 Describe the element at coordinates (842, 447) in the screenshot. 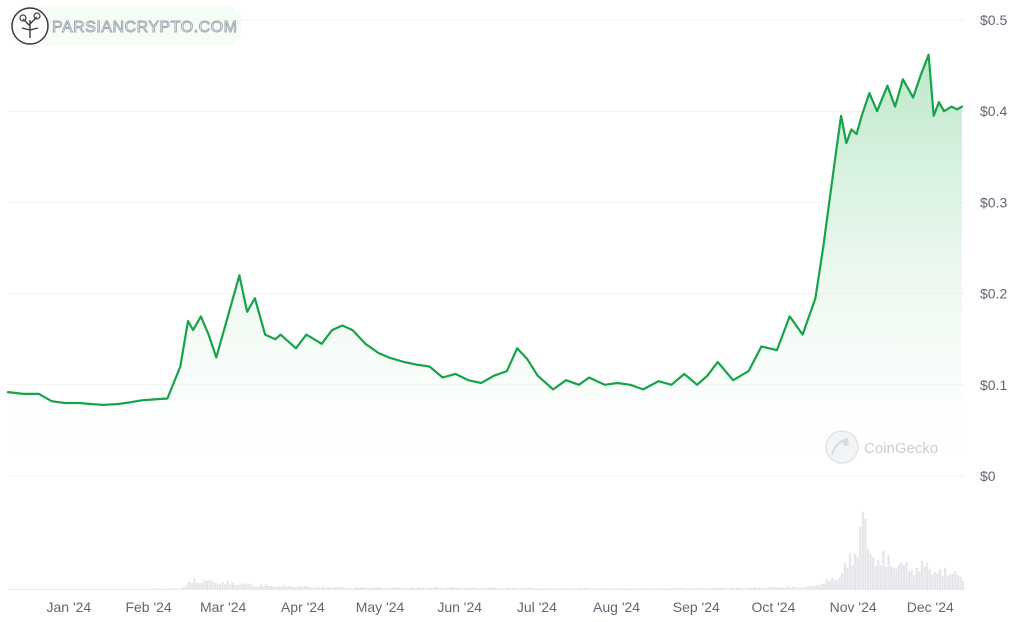

I see `gecko-logo-icon` at that location.